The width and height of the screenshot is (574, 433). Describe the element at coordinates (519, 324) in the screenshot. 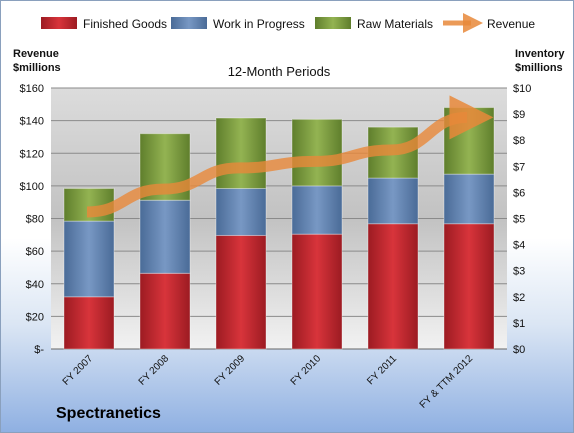

I see `right-tick-label: $1` at that location.